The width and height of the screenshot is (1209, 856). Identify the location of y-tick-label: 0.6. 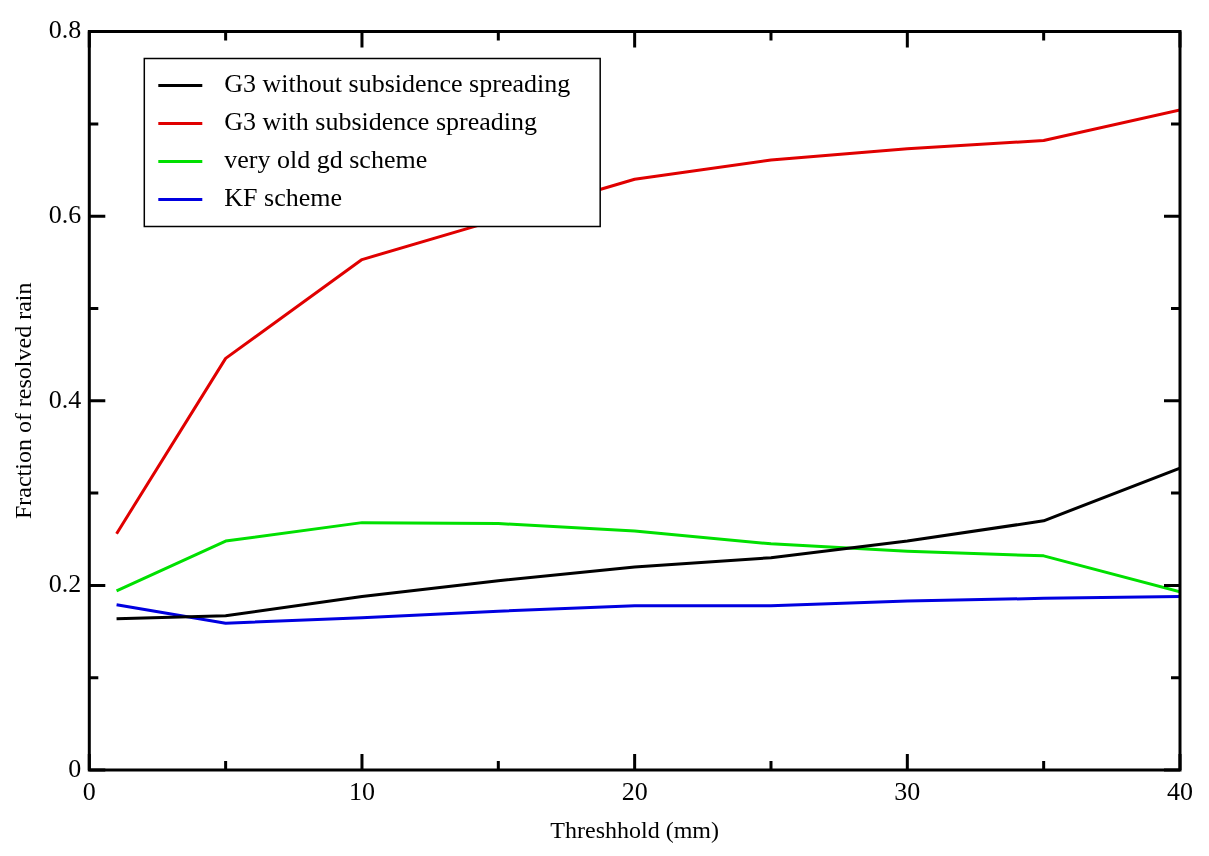
(65, 215).